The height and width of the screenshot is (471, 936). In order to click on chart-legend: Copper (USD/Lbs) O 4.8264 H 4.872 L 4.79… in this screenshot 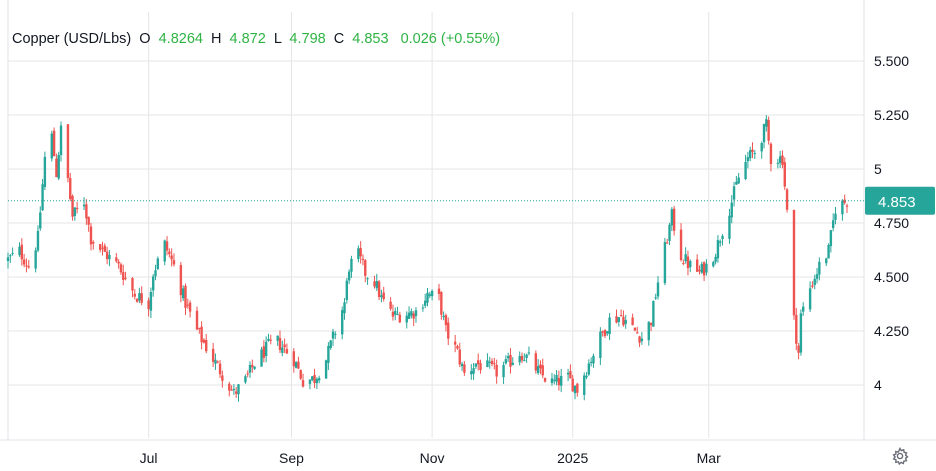, I will do `click(256, 39)`.